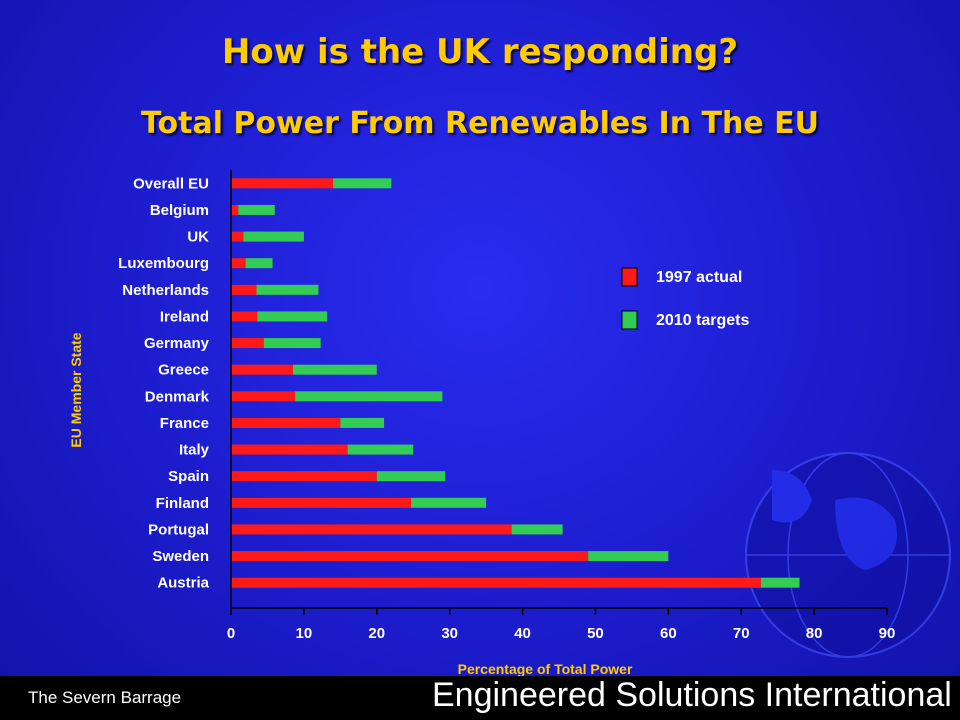 Image resolution: width=960 pixels, height=720 pixels. I want to click on x-tick-label: 50, so click(595, 633).